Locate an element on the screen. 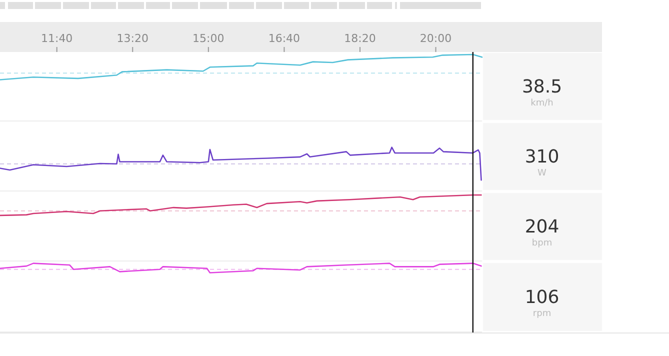  x-tick-label: 20:00 is located at coordinates (436, 38).